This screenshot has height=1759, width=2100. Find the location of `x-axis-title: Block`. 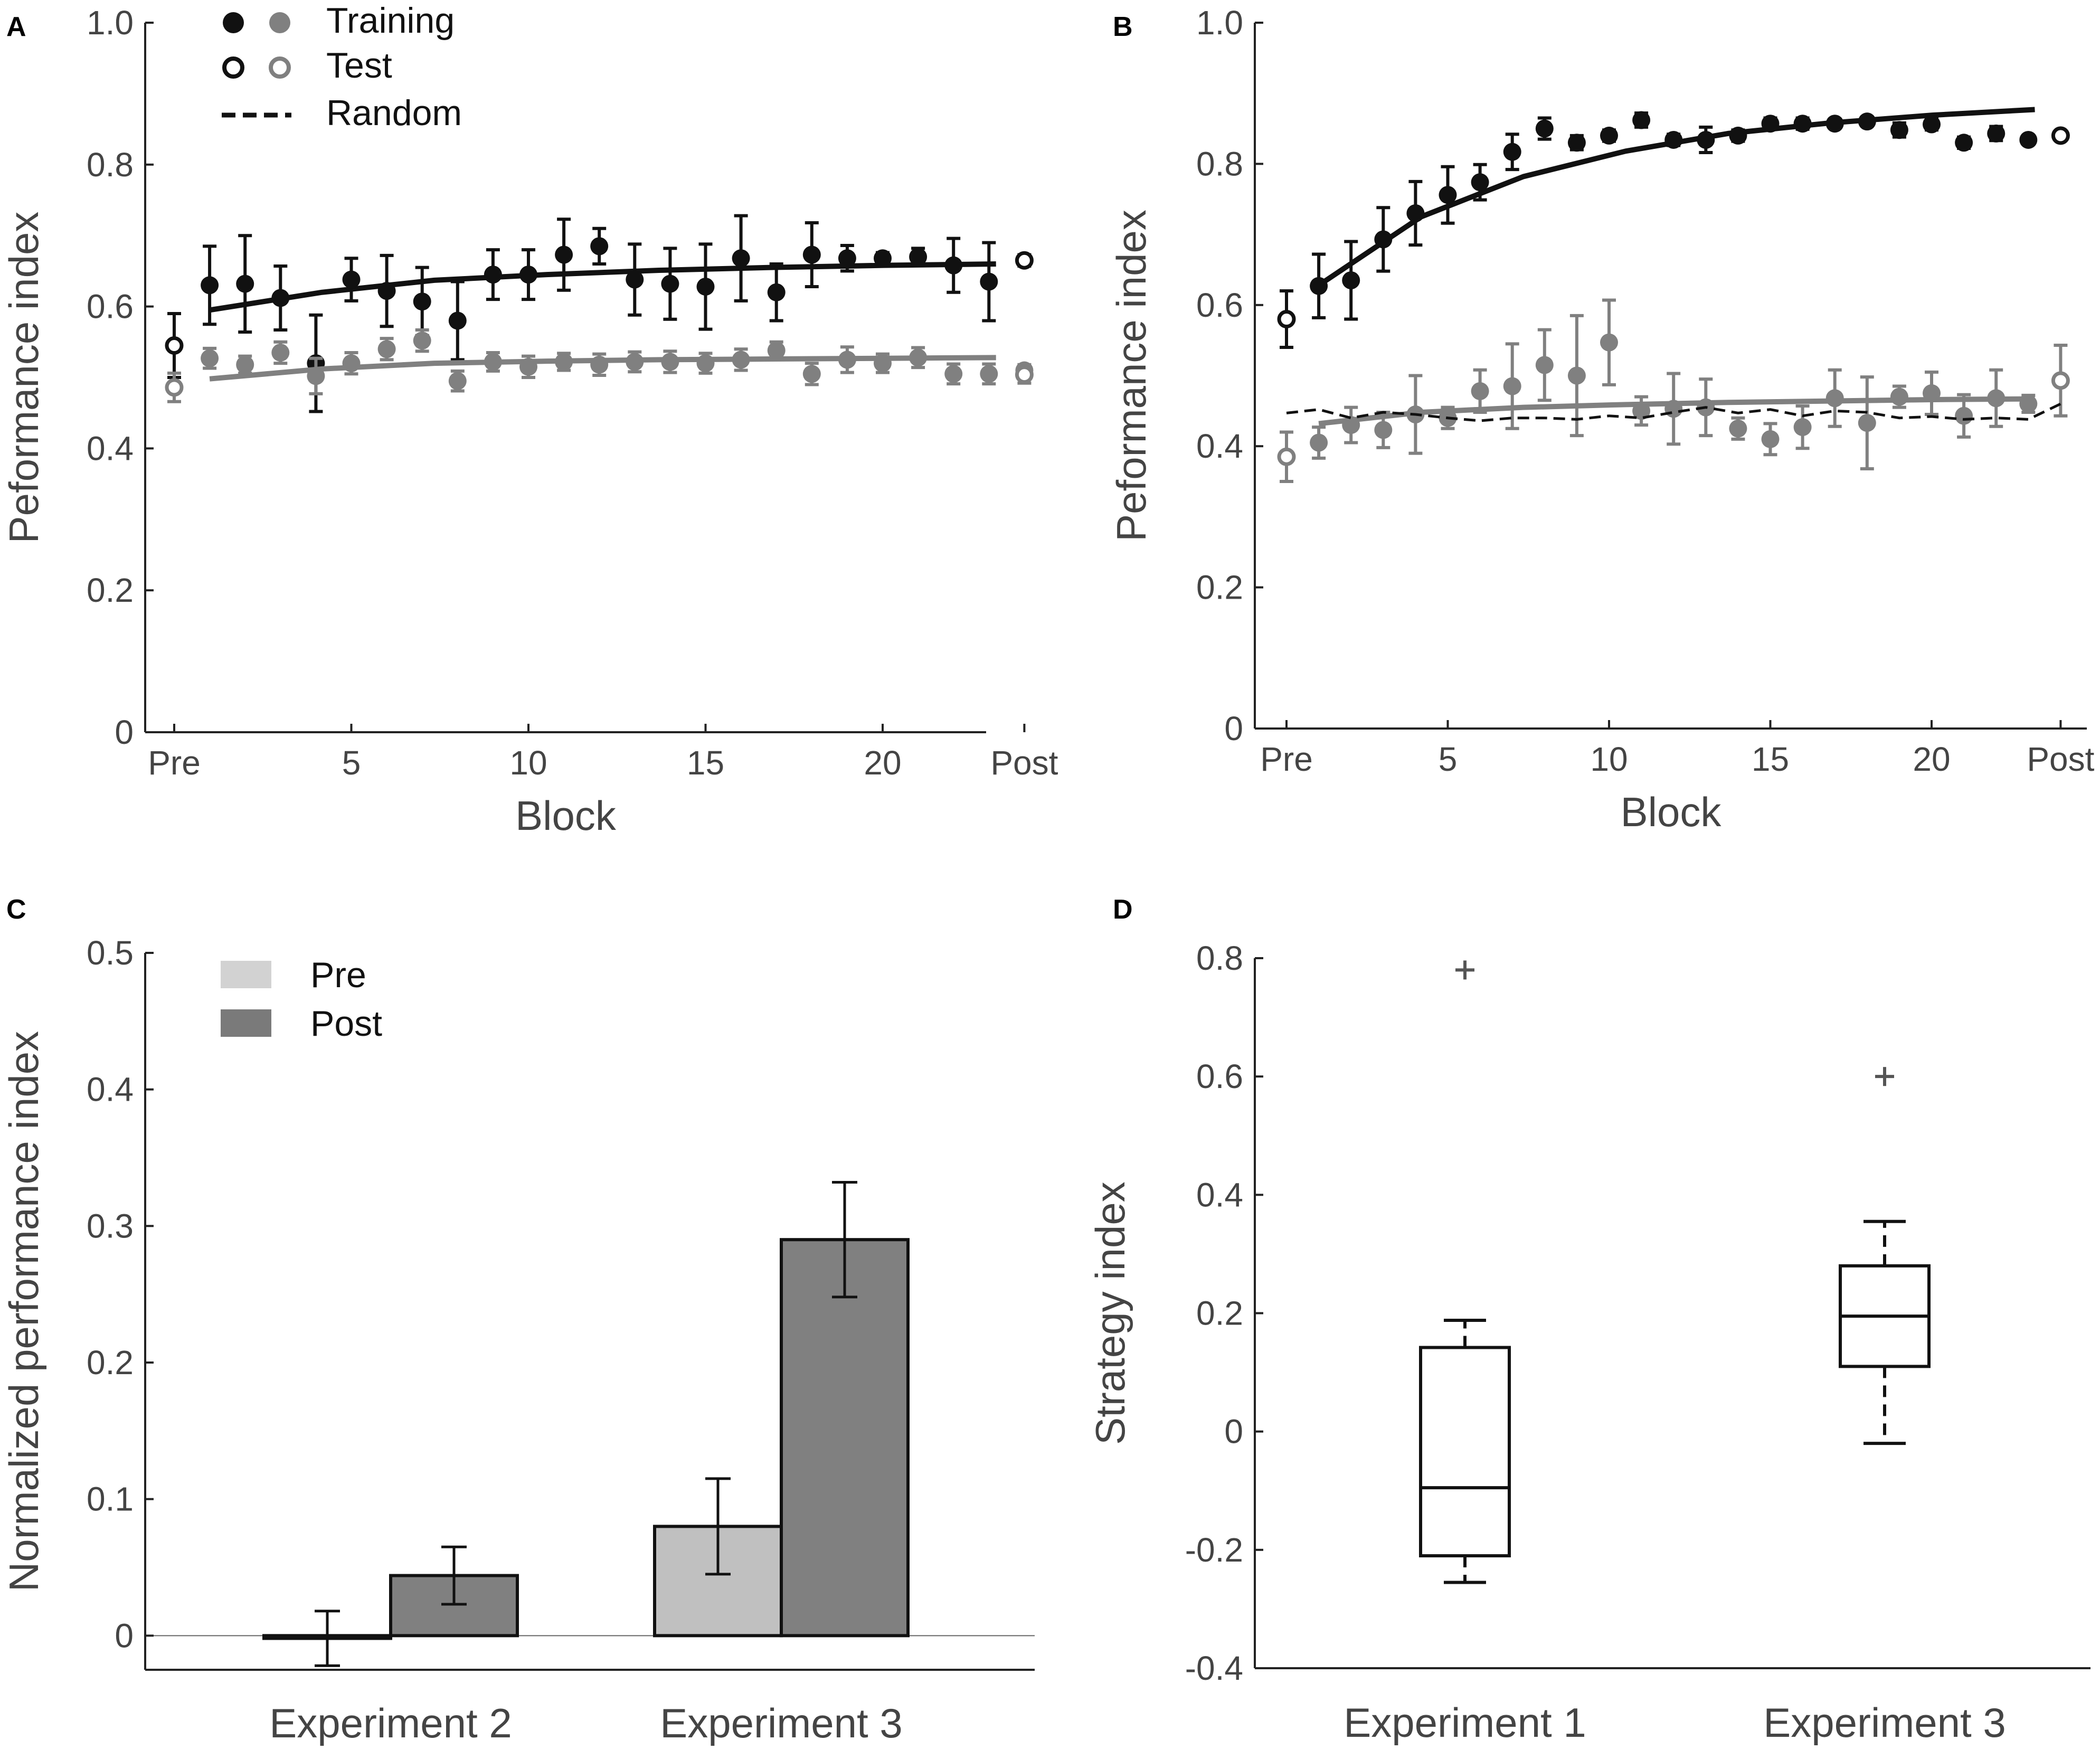

x-axis-title: Block is located at coordinates (1671, 812).